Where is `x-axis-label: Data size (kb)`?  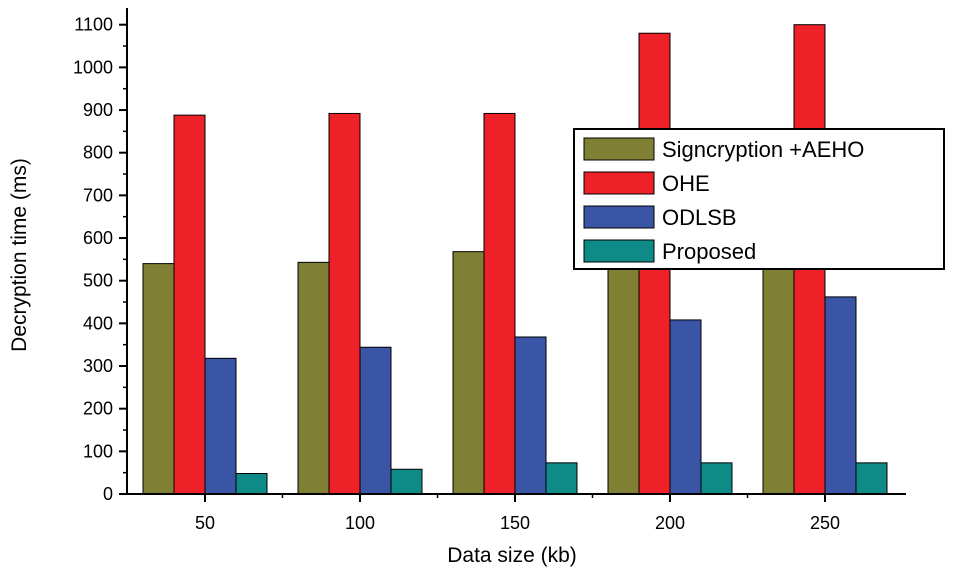
x-axis-label: Data size (kb) is located at coordinates (512, 555).